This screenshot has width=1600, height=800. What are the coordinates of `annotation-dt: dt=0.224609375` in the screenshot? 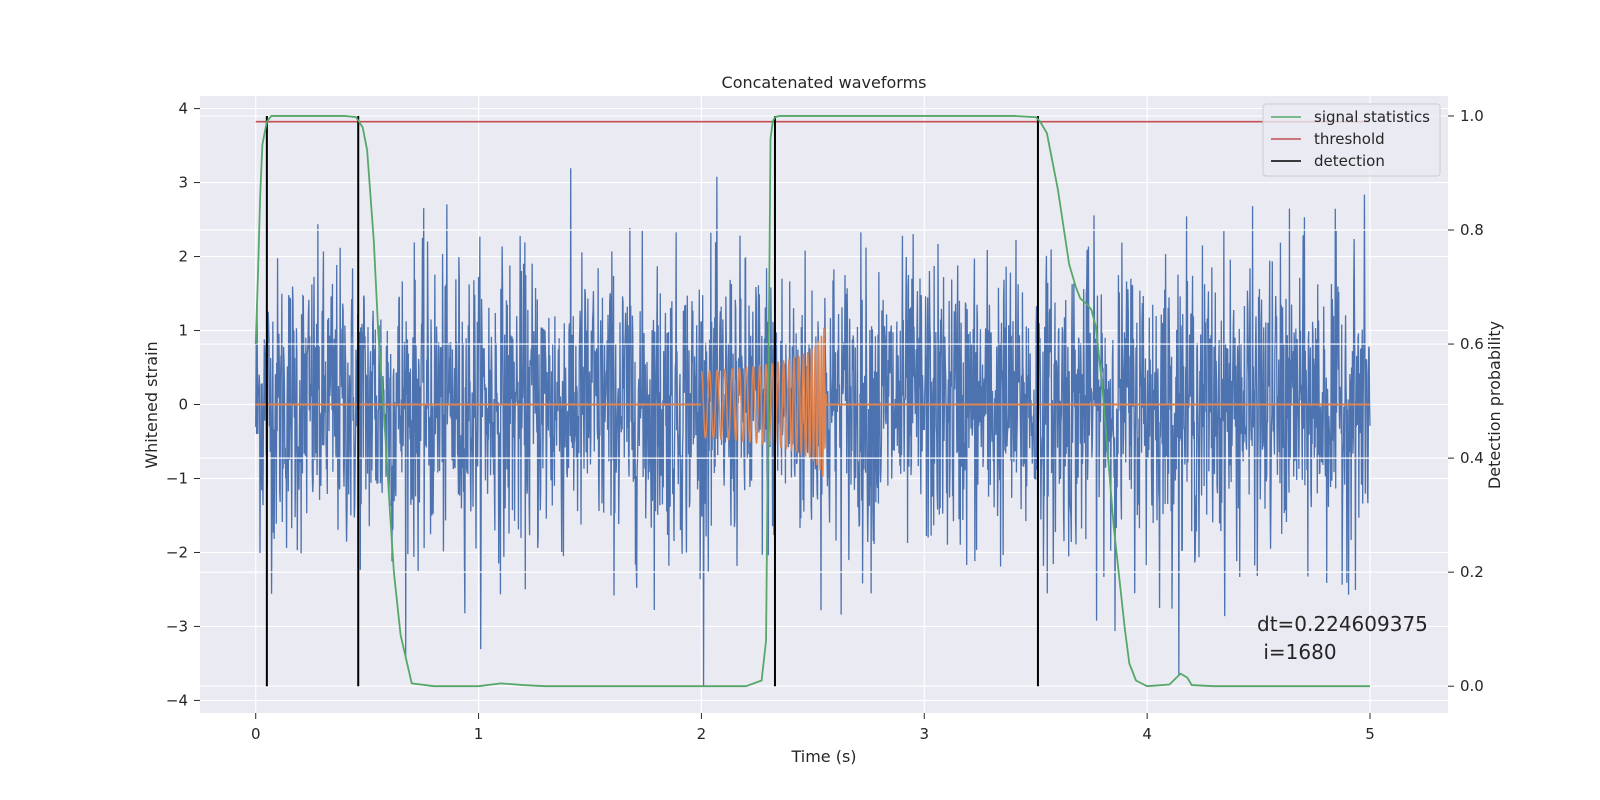 It's located at (1342, 624).